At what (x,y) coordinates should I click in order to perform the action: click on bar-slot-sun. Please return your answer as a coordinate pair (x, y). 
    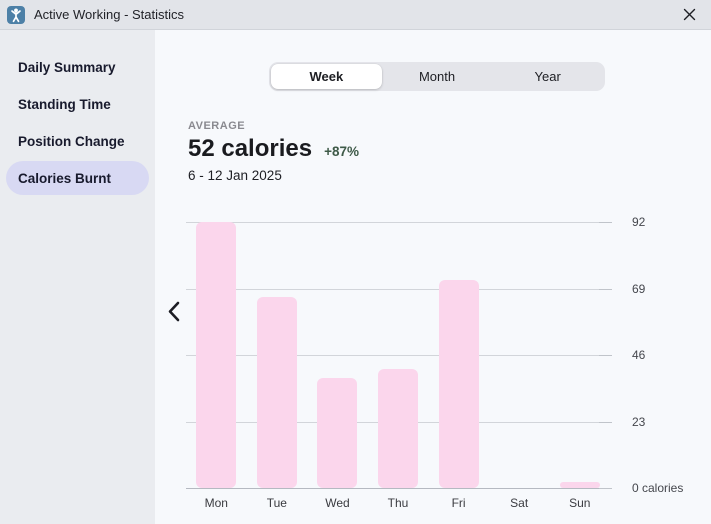
    Looking at the image, I should click on (579, 355).